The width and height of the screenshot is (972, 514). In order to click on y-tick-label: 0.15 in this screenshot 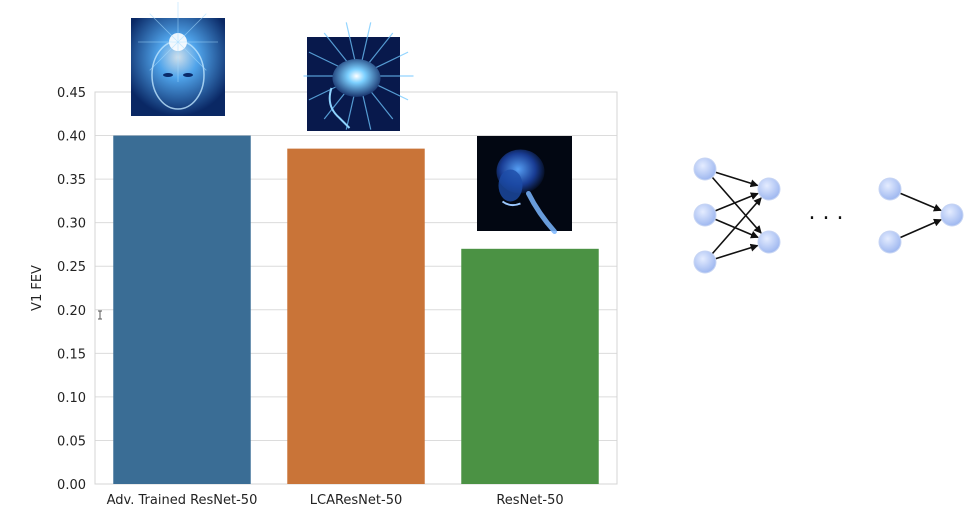, I will do `click(71, 354)`.